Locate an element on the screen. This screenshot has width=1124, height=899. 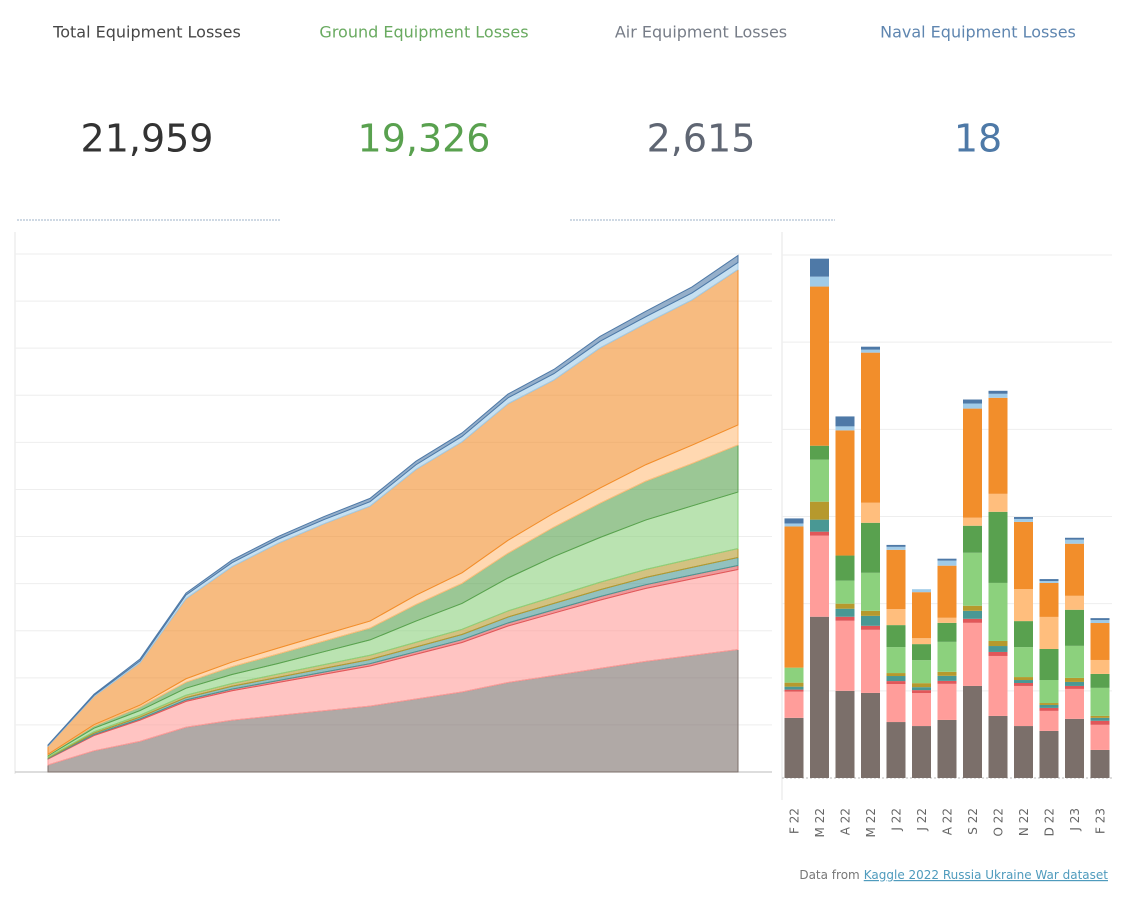
kpi-value: 2,615 is located at coordinates (701, 139).